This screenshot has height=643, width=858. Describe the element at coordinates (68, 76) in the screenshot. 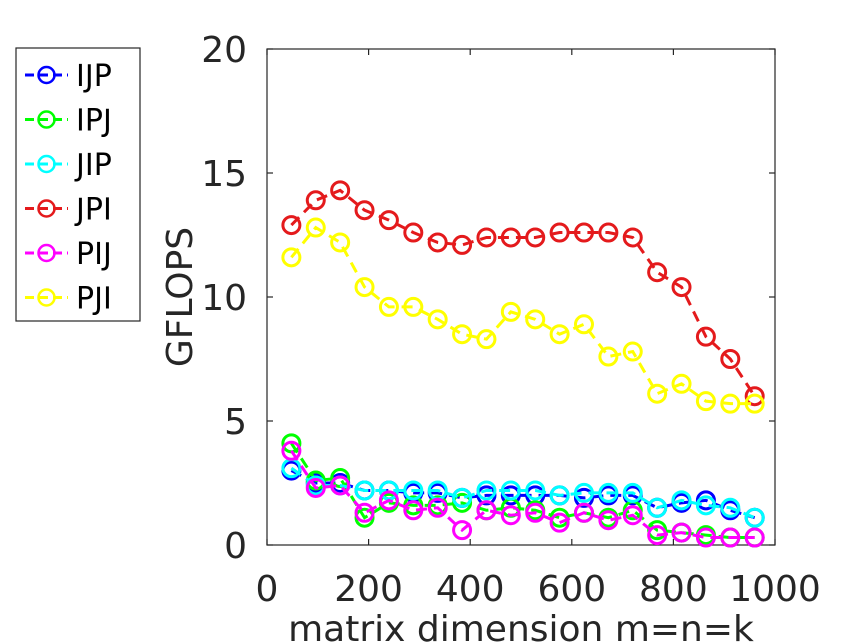

I see `legend-item-ijp: IJP` at that location.